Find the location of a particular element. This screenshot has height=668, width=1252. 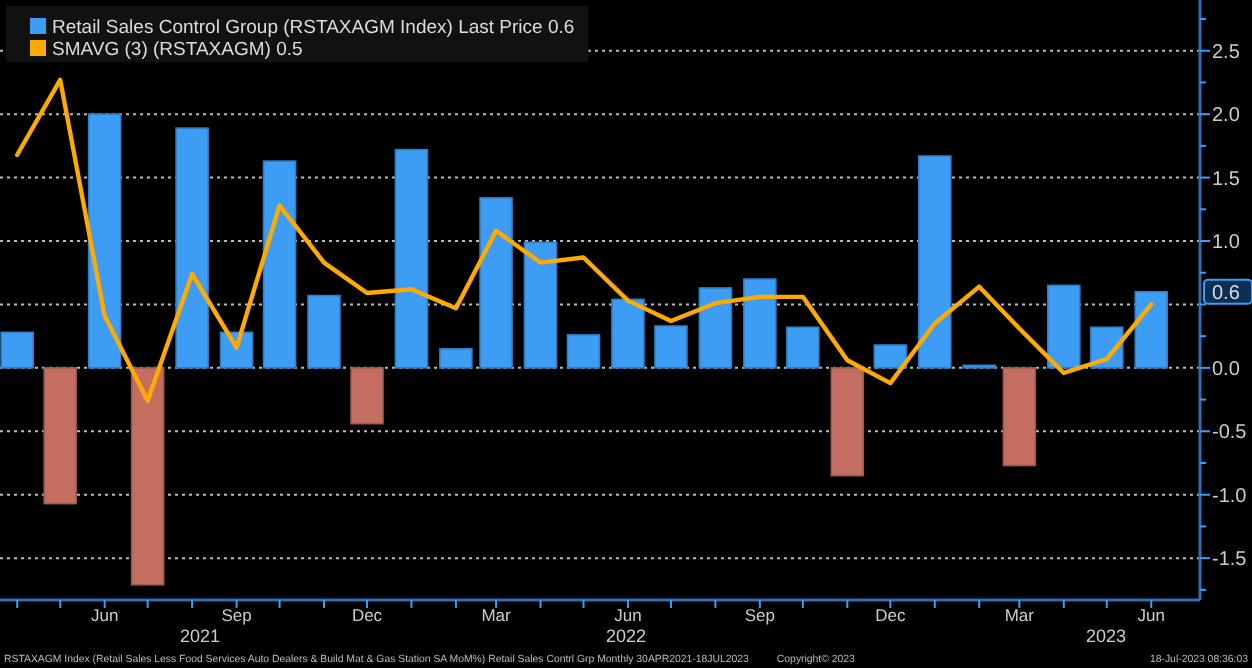

y-tick-label: 0.0 is located at coordinates (1226, 369).